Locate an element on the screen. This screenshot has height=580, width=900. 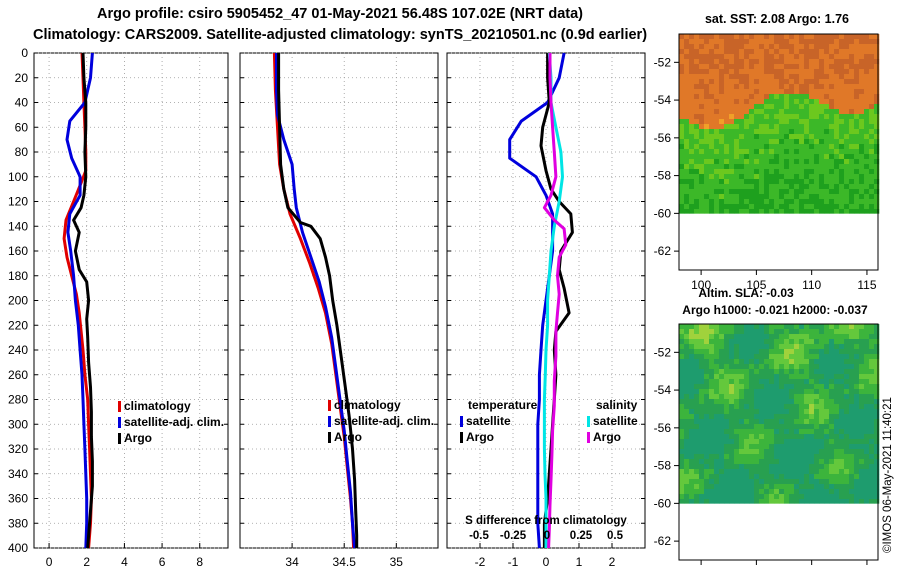
x-tick-label: 8 is located at coordinates (199, 562).